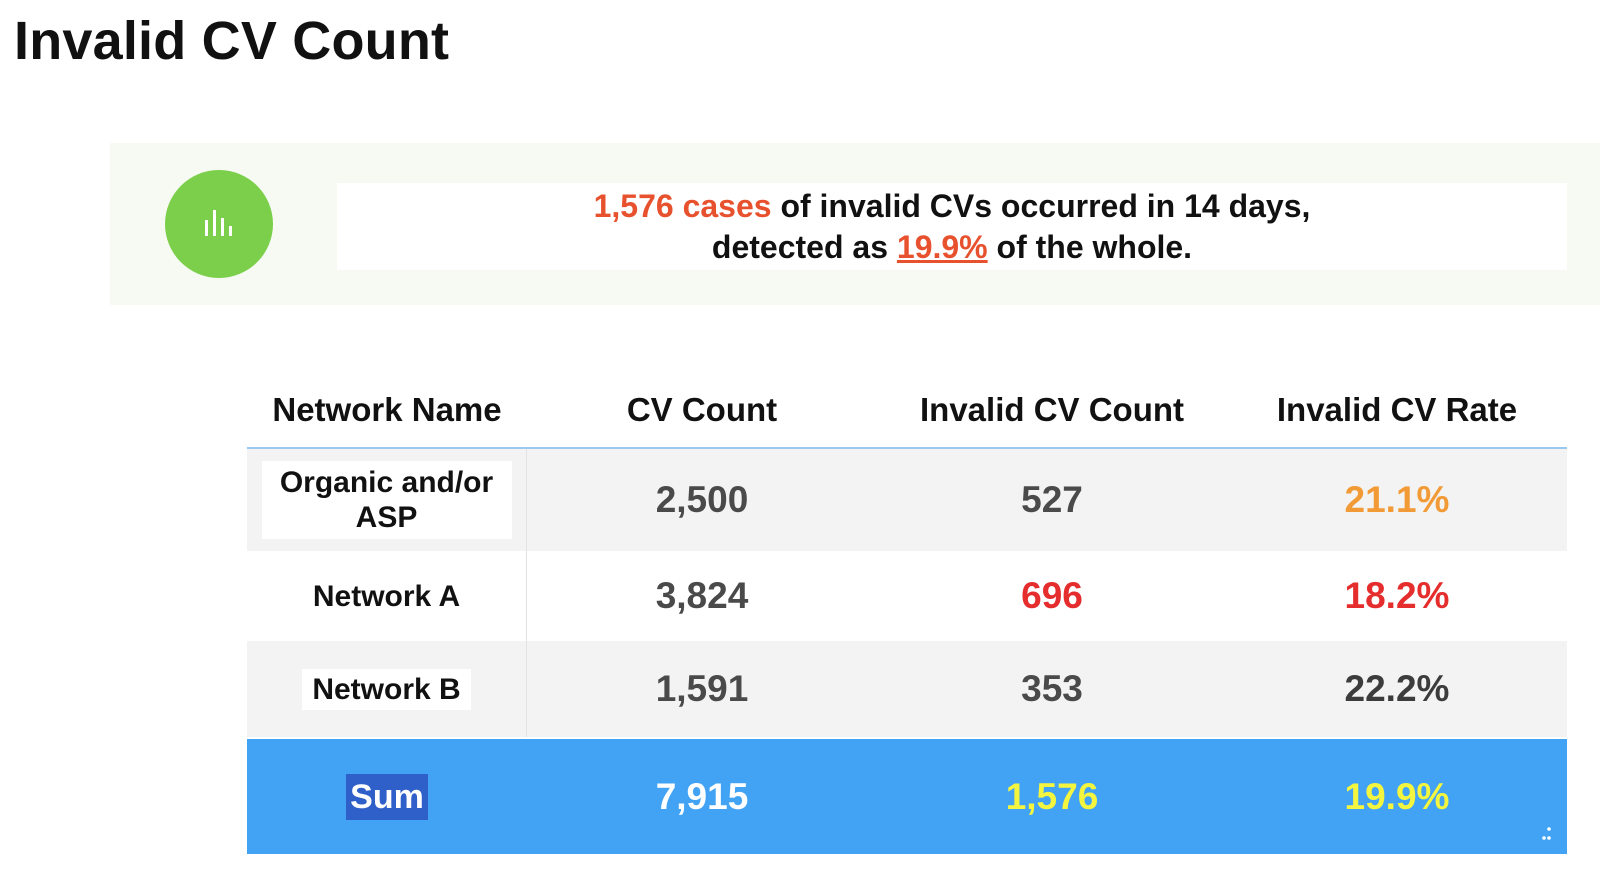 This screenshot has height=892, width=1600. Describe the element at coordinates (1041, 206) in the screenshot. I see `summary-line-1-rest: of invalid CVs occurred in 14 days,` at that location.